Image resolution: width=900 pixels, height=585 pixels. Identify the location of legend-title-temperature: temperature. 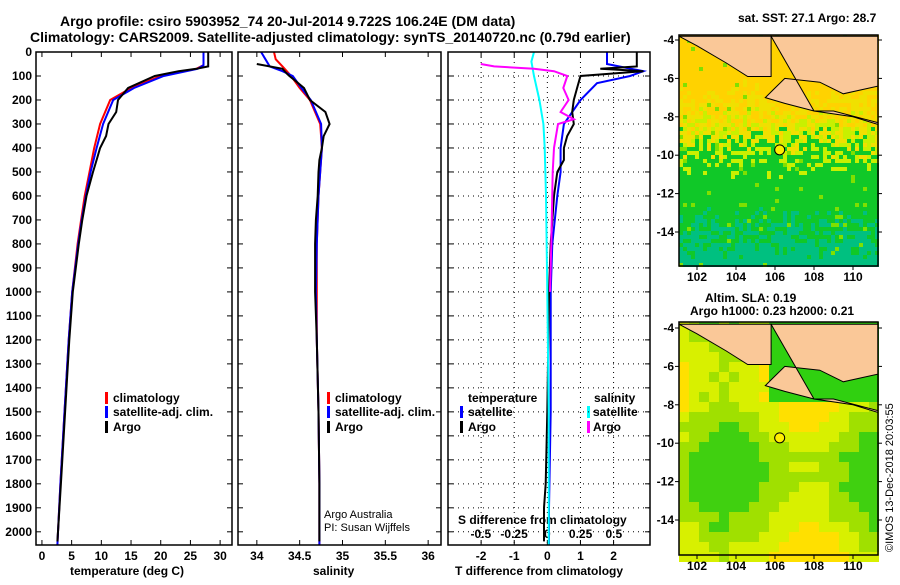
(503, 398).